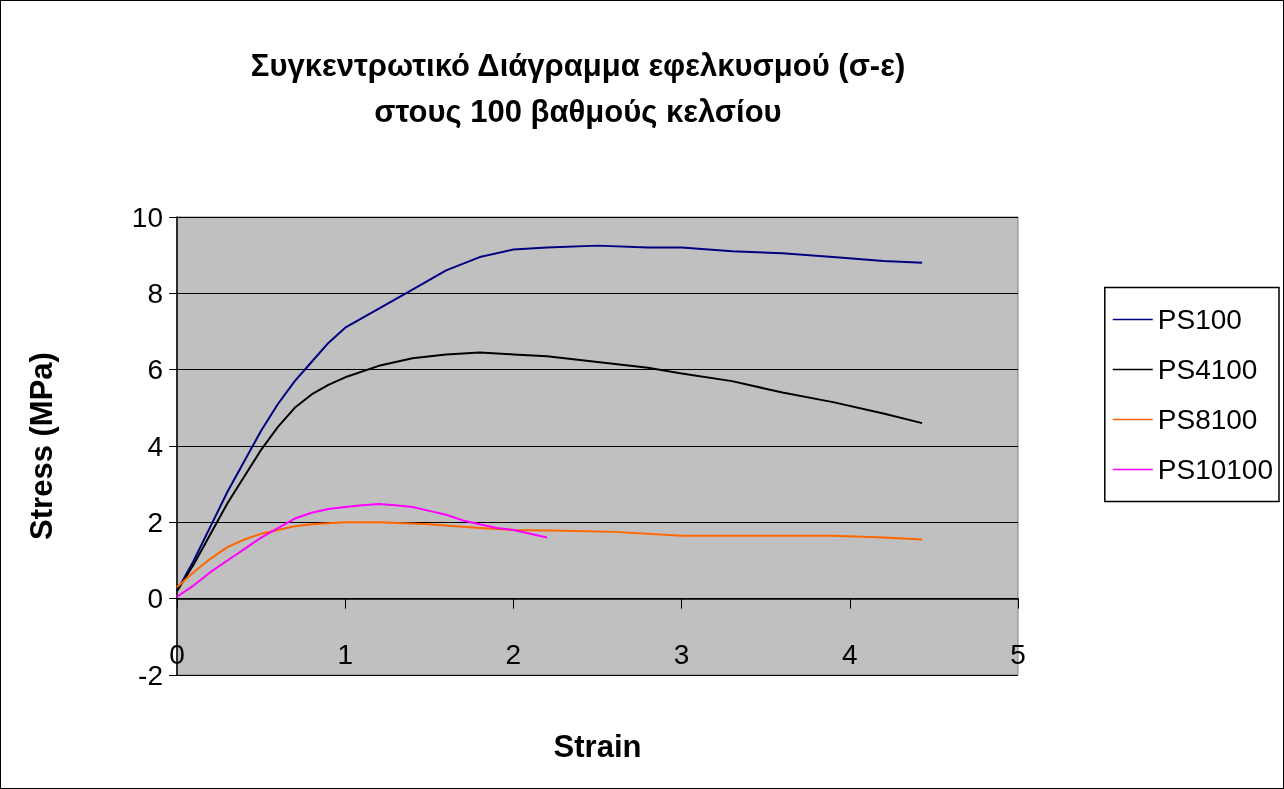 This screenshot has width=1284, height=789. Describe the element at coordinates (597, 746) in the screenshot. I see `x-axis-title: Strain` at that location.